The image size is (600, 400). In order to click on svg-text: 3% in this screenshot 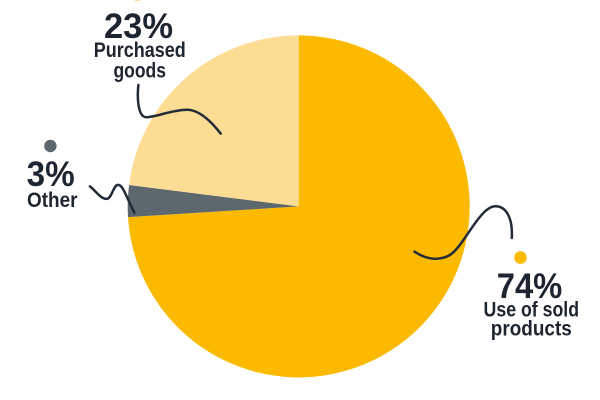, I will do `click(51, 174)`.